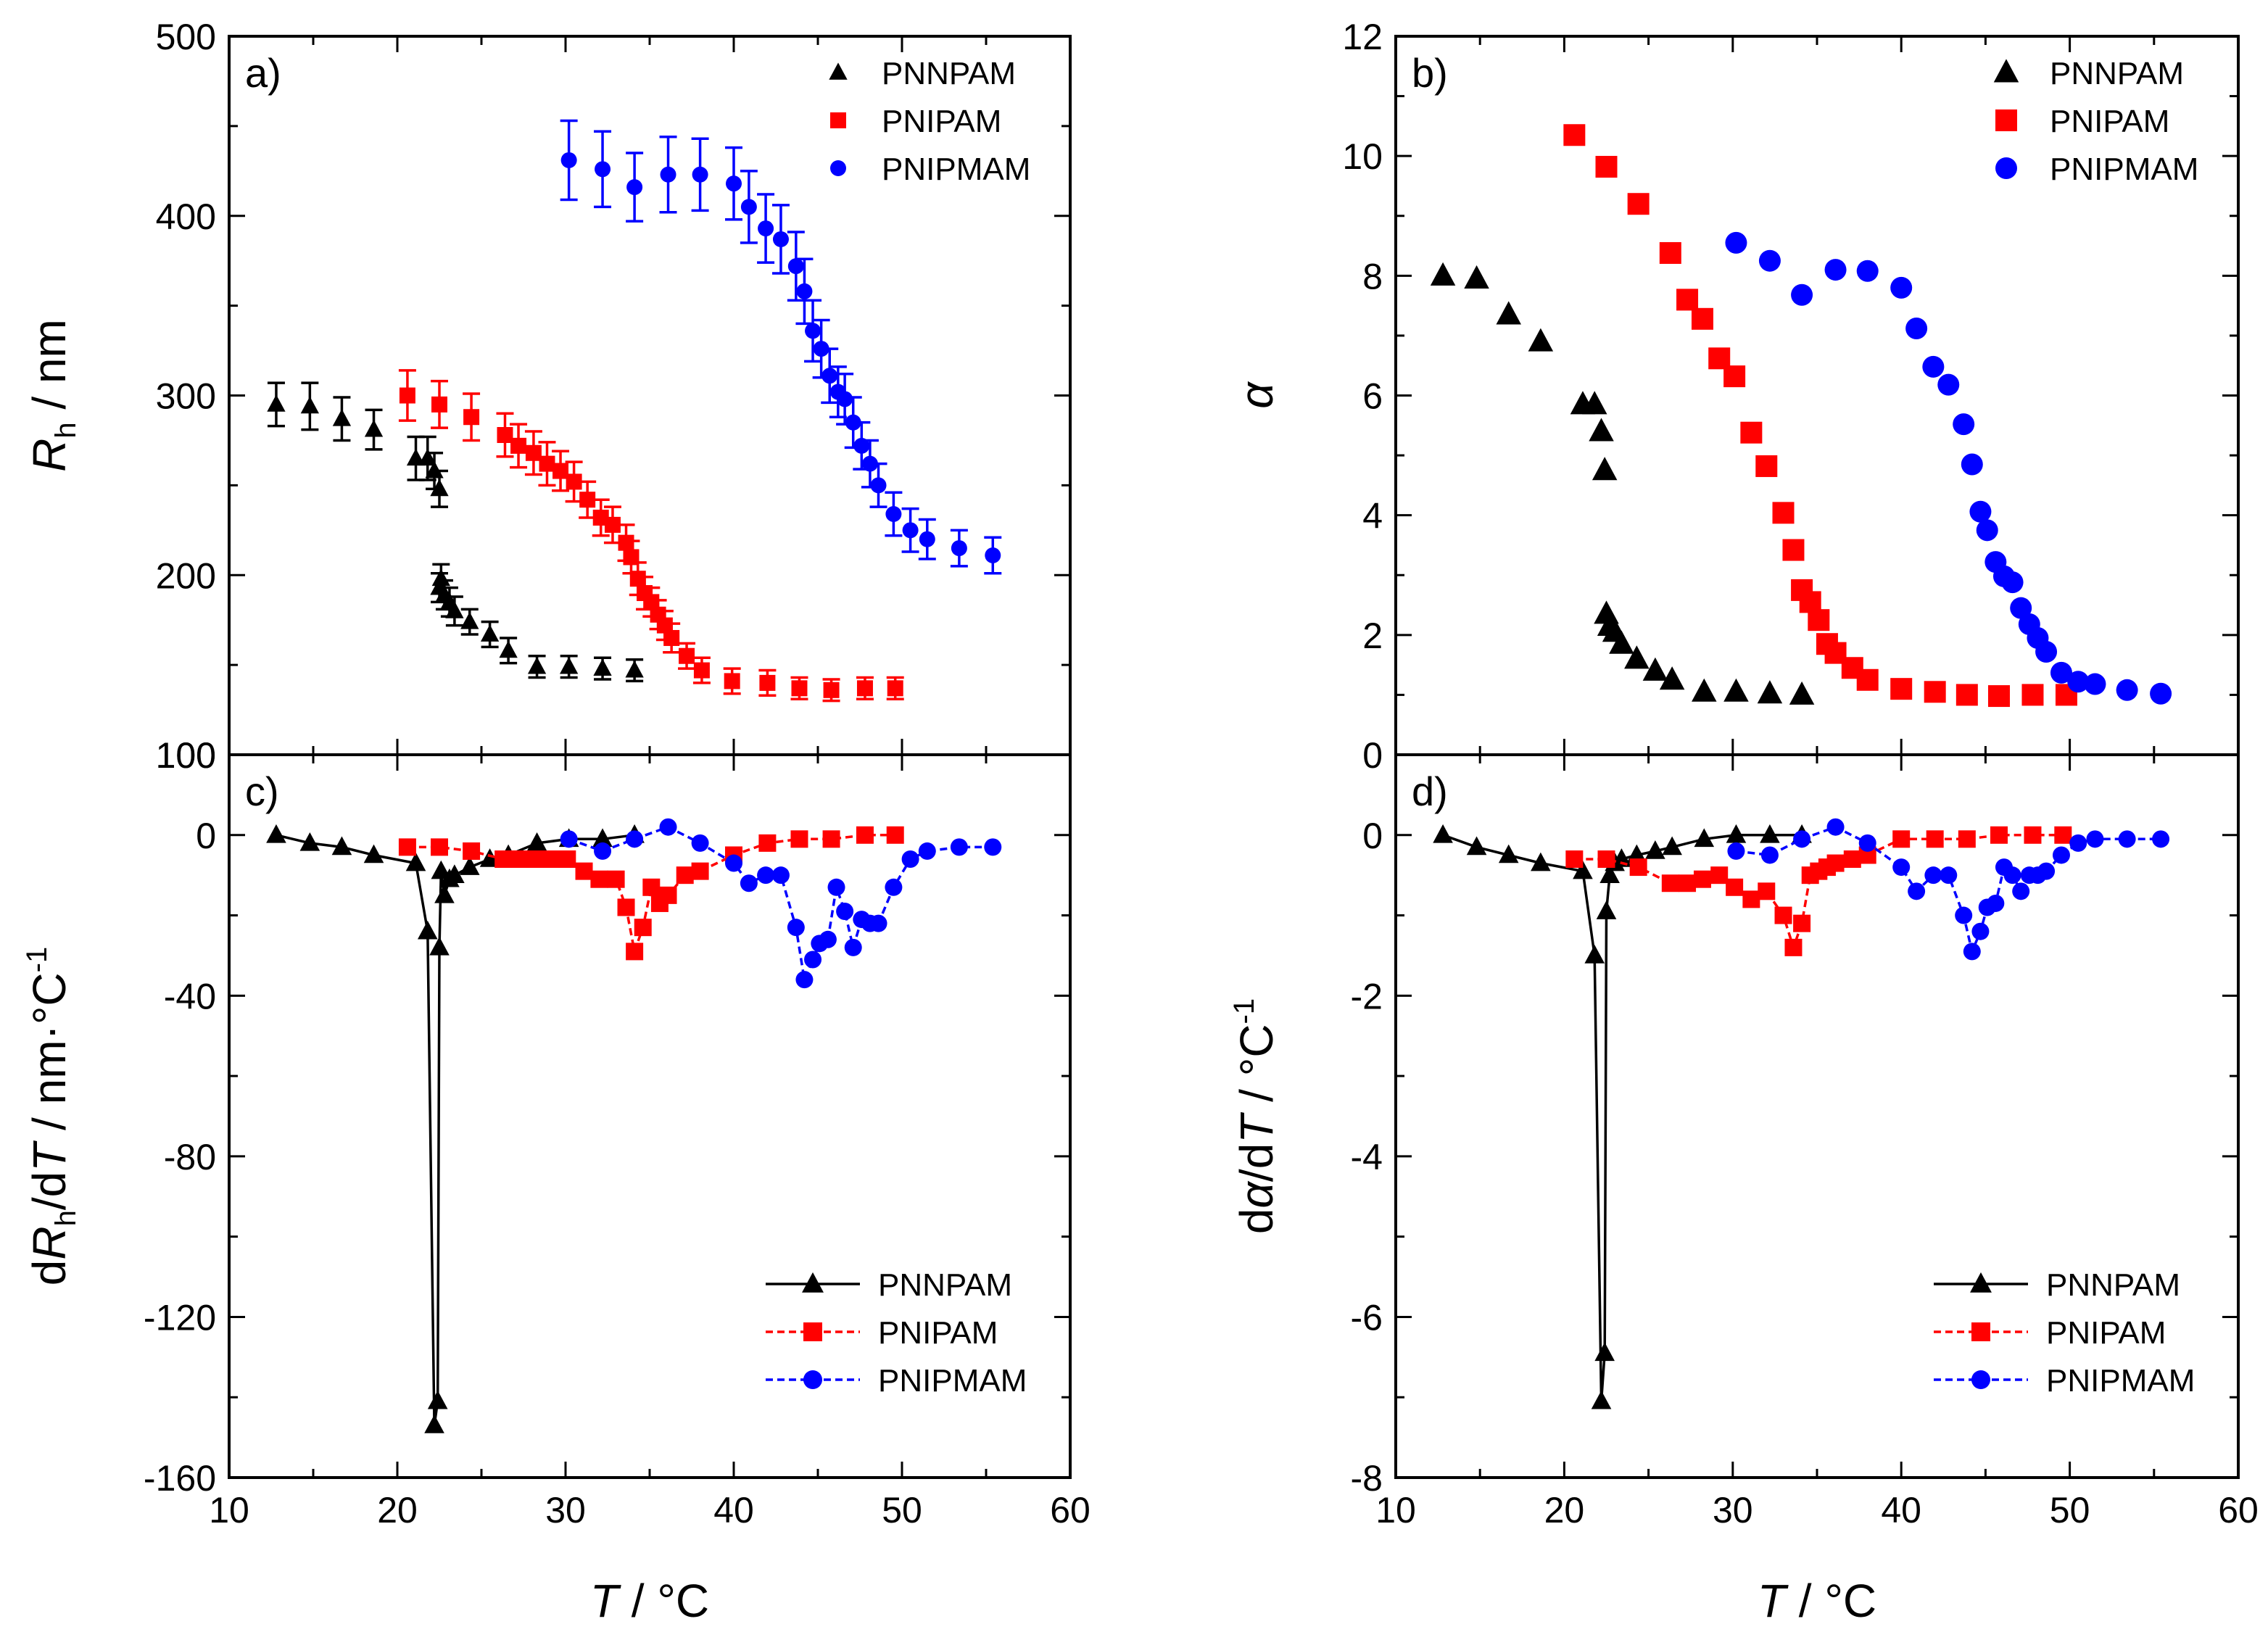  Describe the element at coordinates (180, 1478) in the screenshot. I see `y-tick-label: -160` at that location.